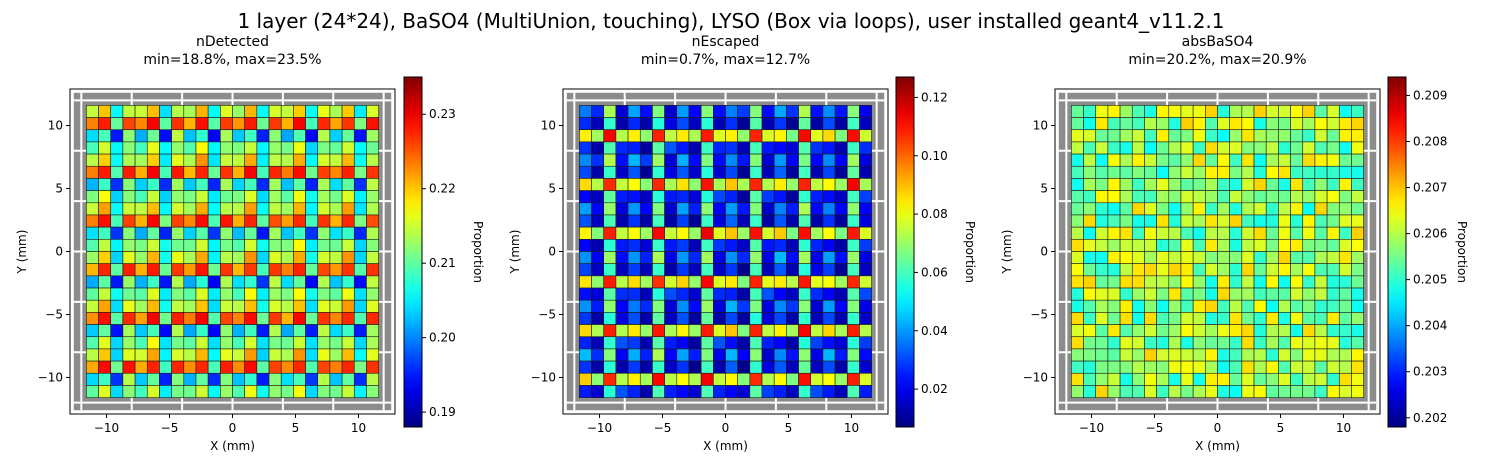 Image resolution: width=1485 pixels, height=472 pixels. What do you see at coordinates (789, 428) in the screenshot?
I see `x-tick-label: 5` at bounding box center [789, 428].